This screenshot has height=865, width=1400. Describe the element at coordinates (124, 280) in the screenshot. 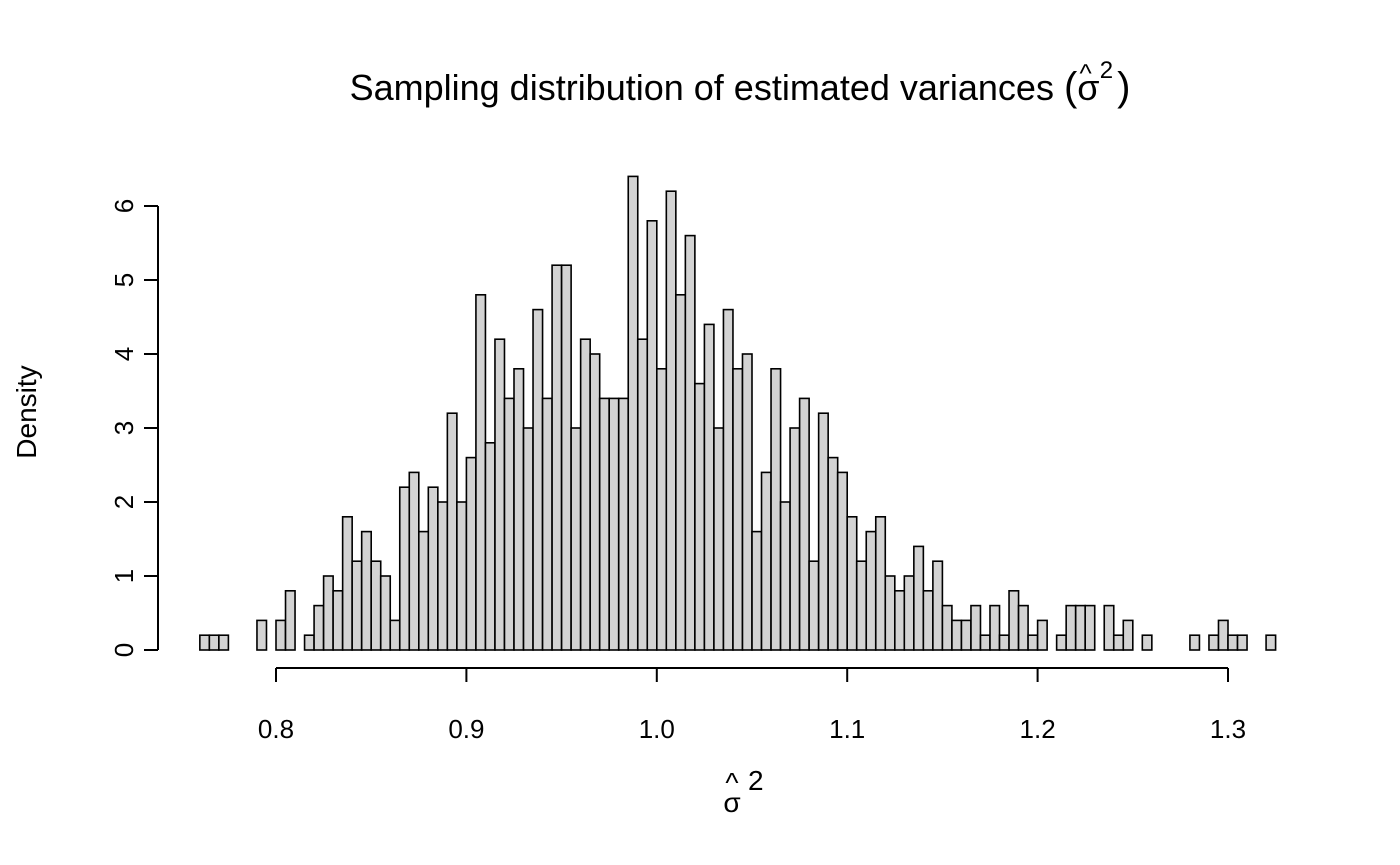

I see `y-tick-label: 5` at that location.